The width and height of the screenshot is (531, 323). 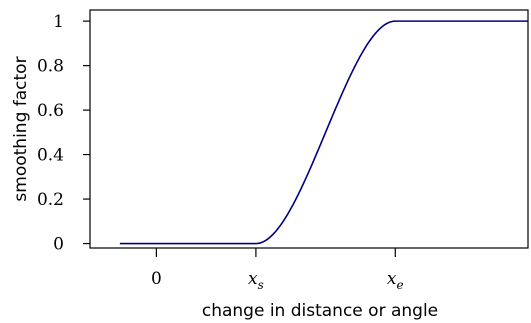 I want to click on y-axis: 0 0.2 0.4 0.6 0.8 1, so click(x=63, y=133).